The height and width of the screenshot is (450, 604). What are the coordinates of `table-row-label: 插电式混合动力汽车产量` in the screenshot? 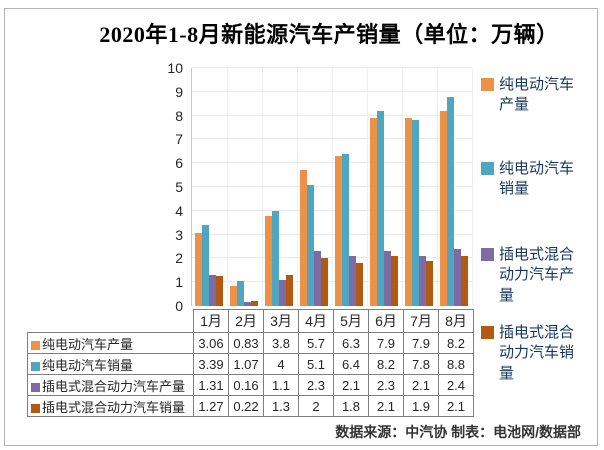 It's located at (110, 385).